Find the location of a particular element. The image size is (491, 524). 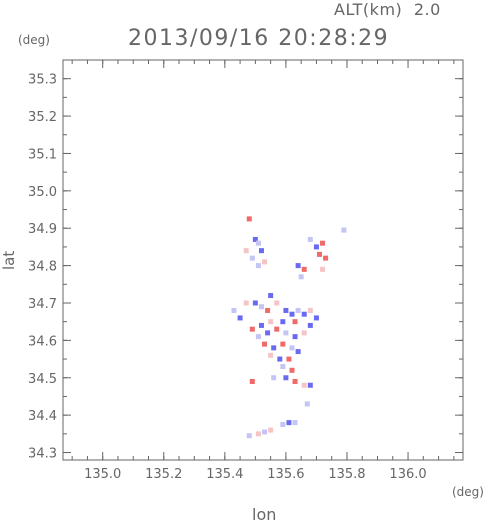

y-tick-label: 34.7 is located at coordinates (42, 304).